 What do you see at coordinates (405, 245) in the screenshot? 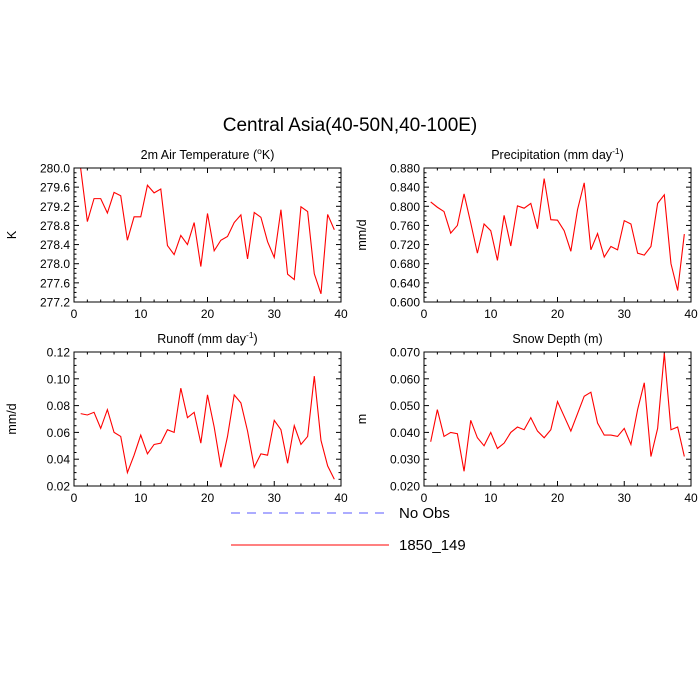
I see `y-tick-label: 0.720` at bounding box center [405, 245].